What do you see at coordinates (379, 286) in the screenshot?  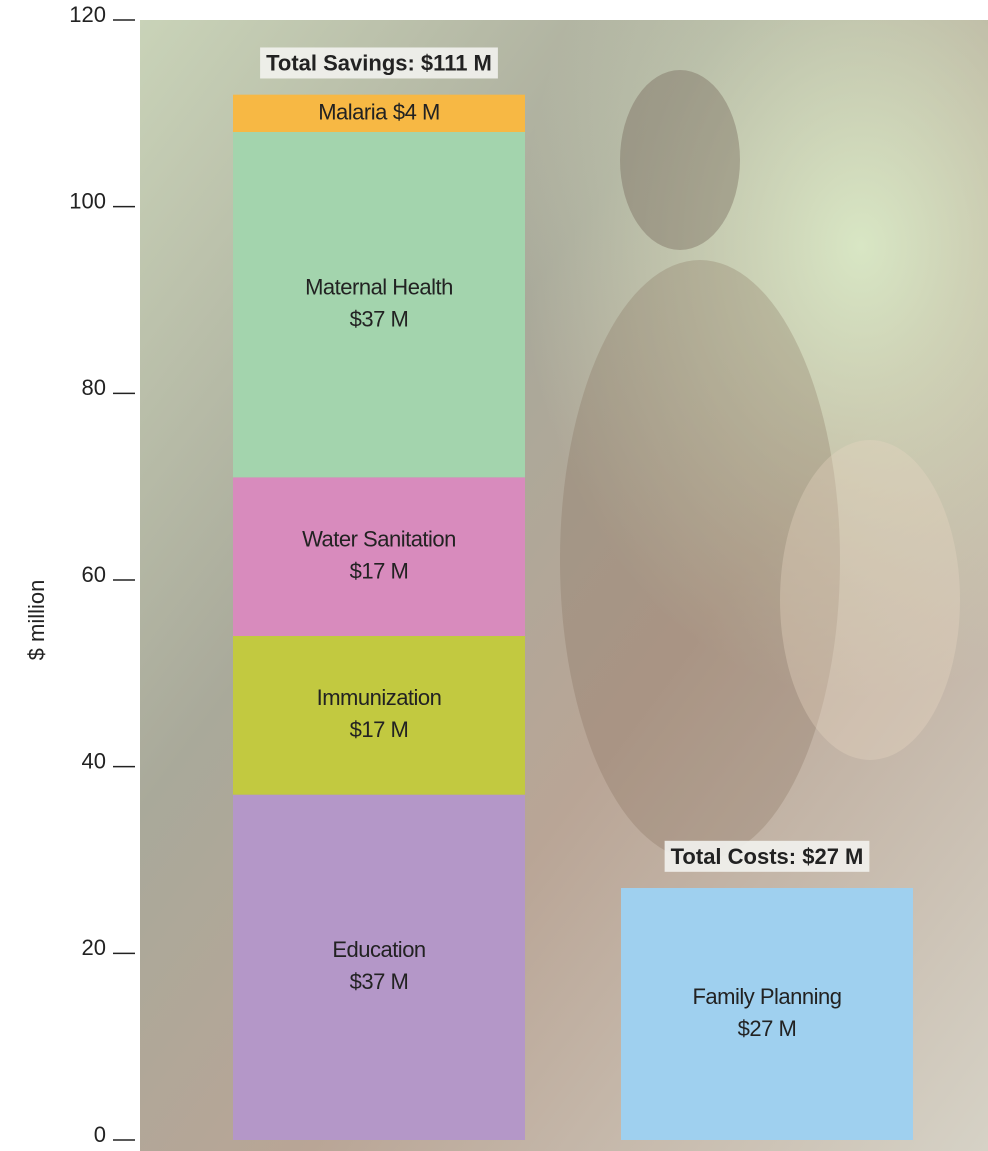 I see `segment-name: Maternal Health` at bounding box center [379, 286].